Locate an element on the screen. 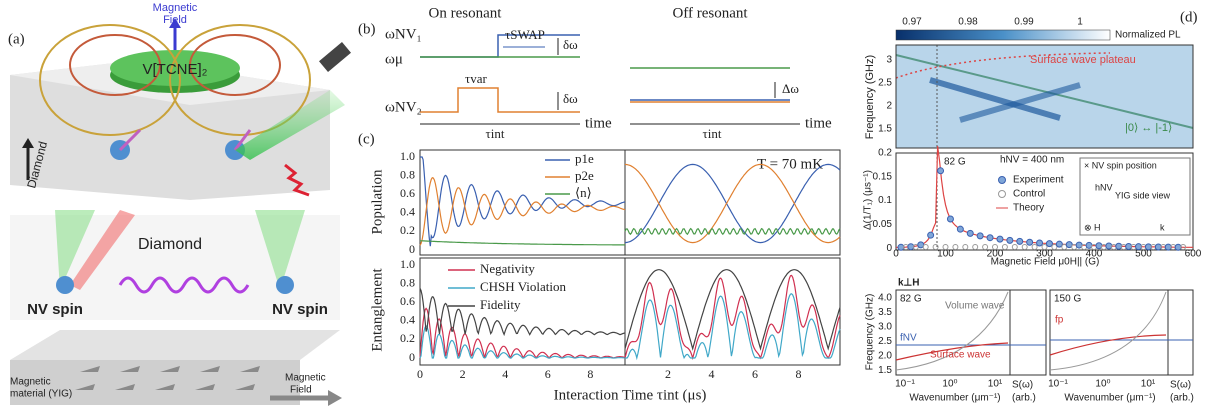  x-axis-label: Magnetic Field μ0H|| (G) is located at coordinates (1045, 262).